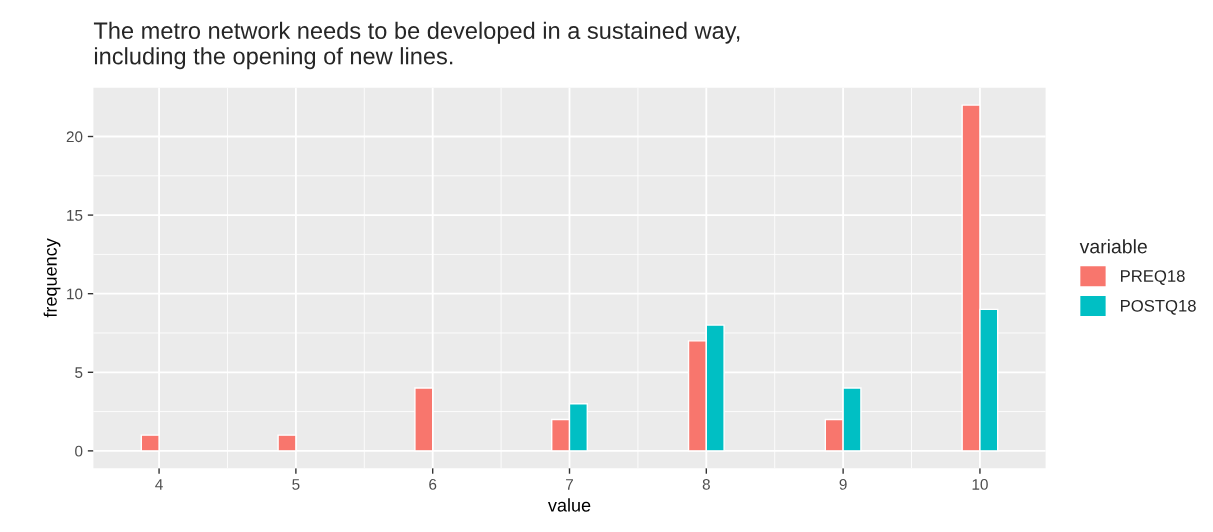 This screenshot has height=532, width=1213. I want to click on x-tick-label: 10, so click(980, 484).